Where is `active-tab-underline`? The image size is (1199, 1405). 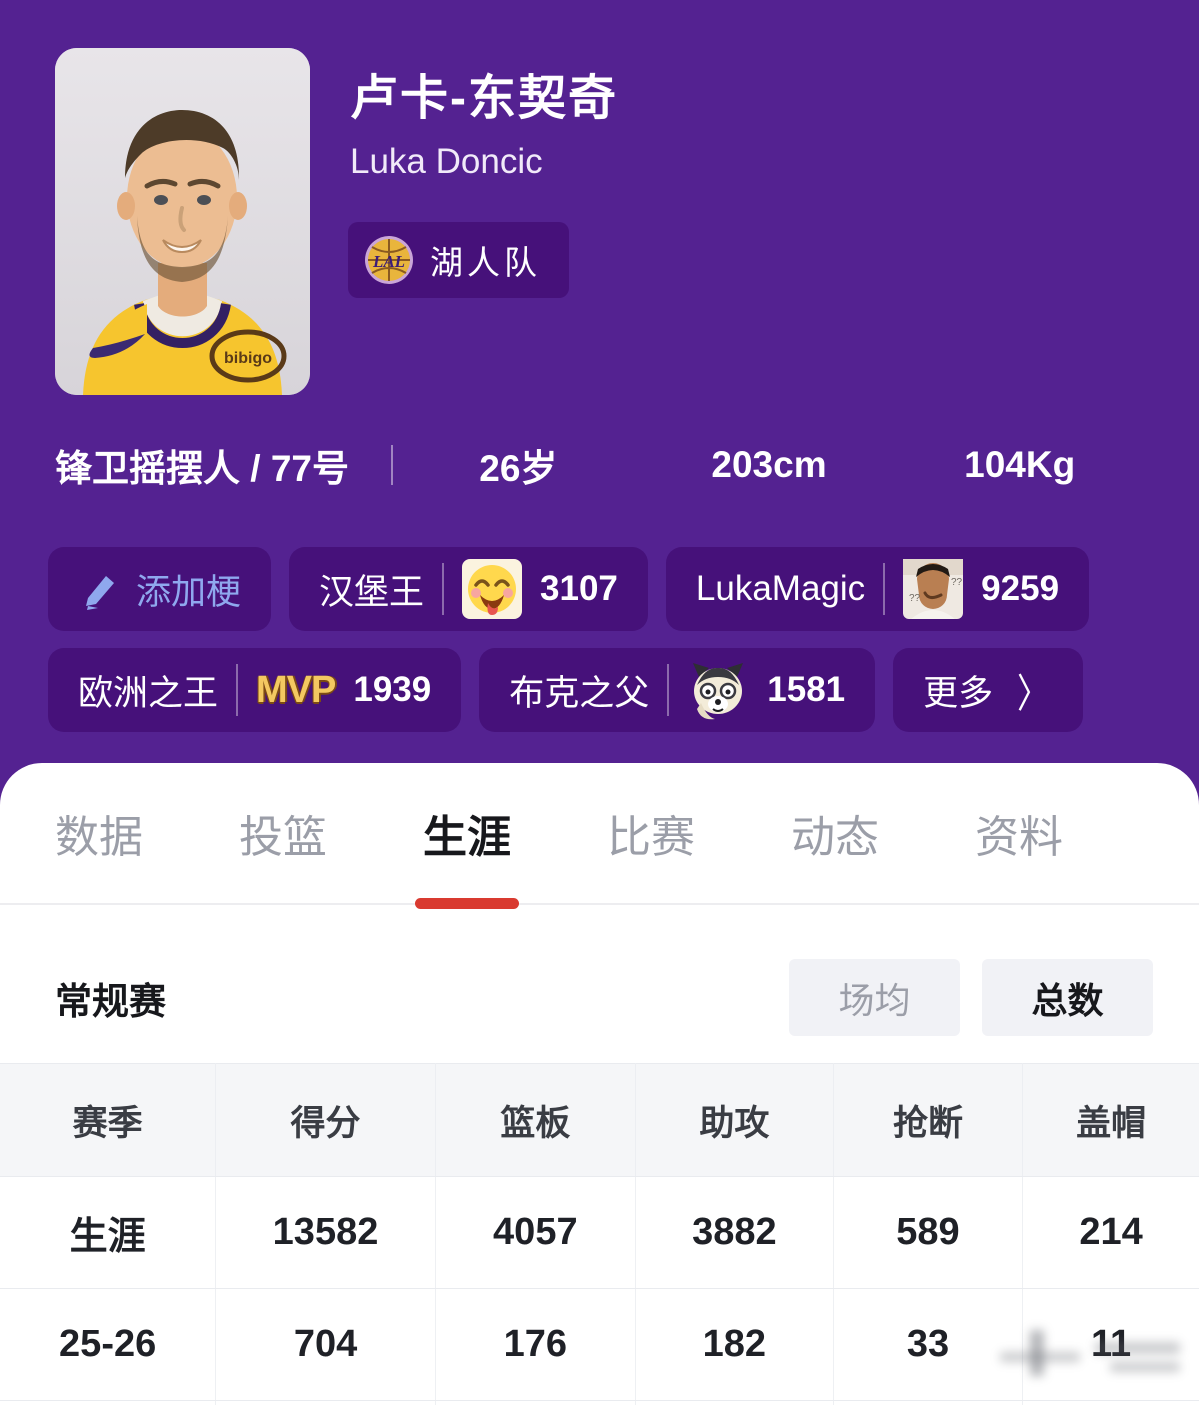 active-tab-underline is located at coordinates (467, 903).